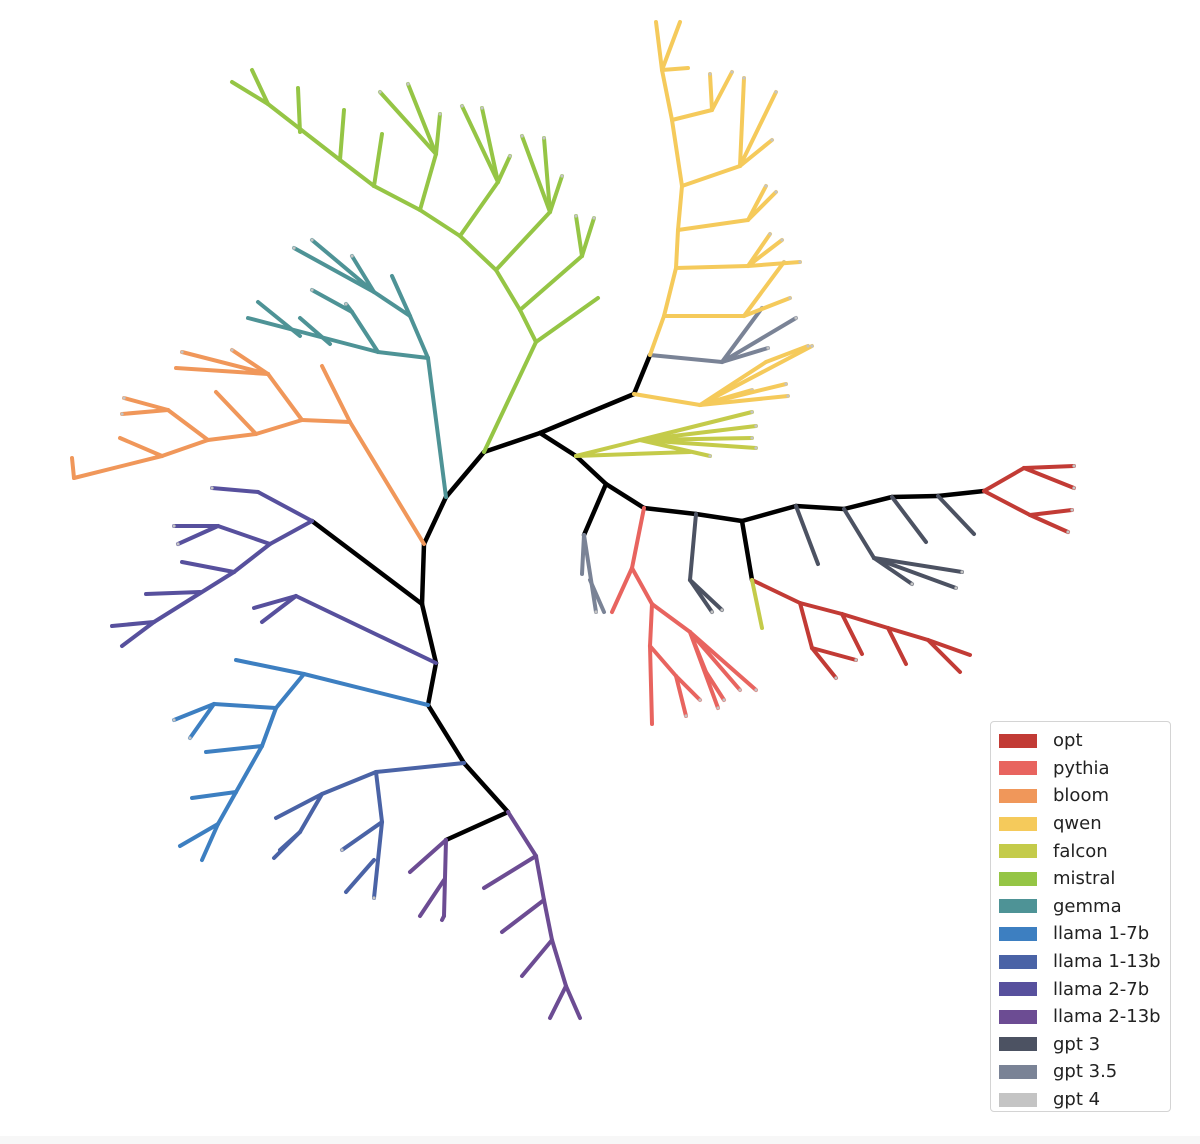 The width and height of the screenshot is (1200, 1144). Describe the element at coordinates (190, 738) in the screenshot. I see `llama-1-7b-leaf-tip` at that location.